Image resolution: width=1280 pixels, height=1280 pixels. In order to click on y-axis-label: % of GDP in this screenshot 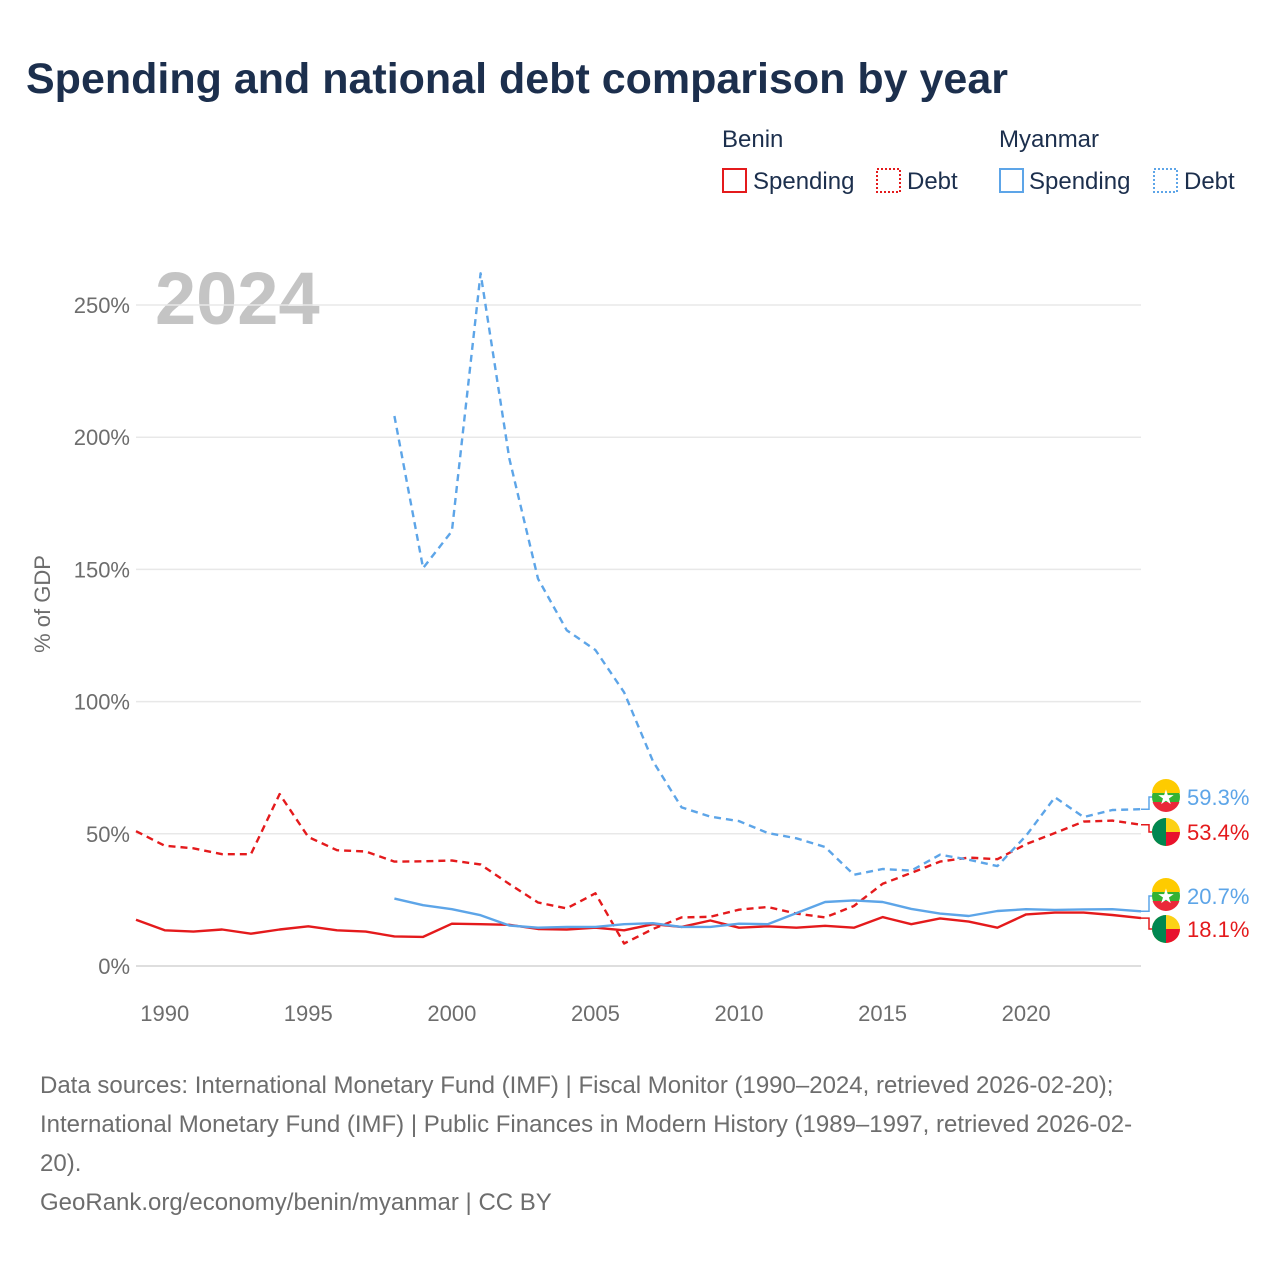, I will do `click(42, 604)`.